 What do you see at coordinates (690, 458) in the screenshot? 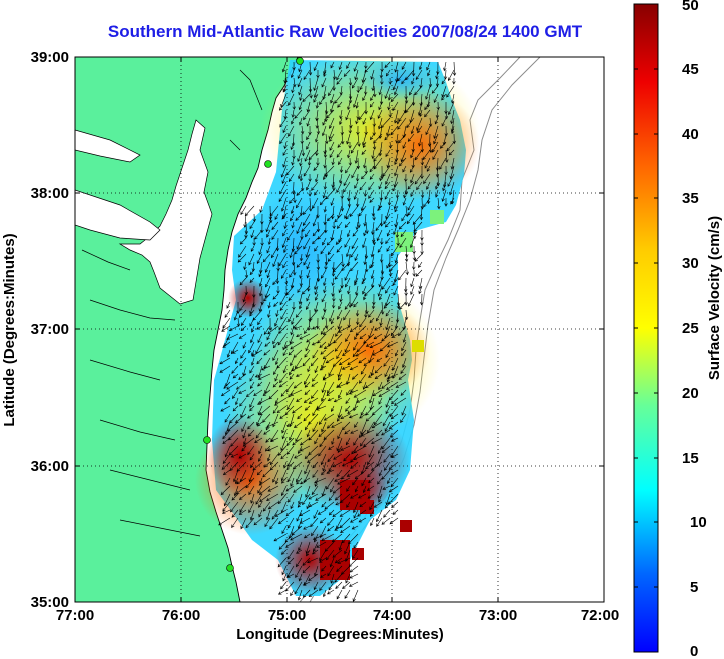
I see `colorbar-tick-label: 15` at bounding box center [690, 458].